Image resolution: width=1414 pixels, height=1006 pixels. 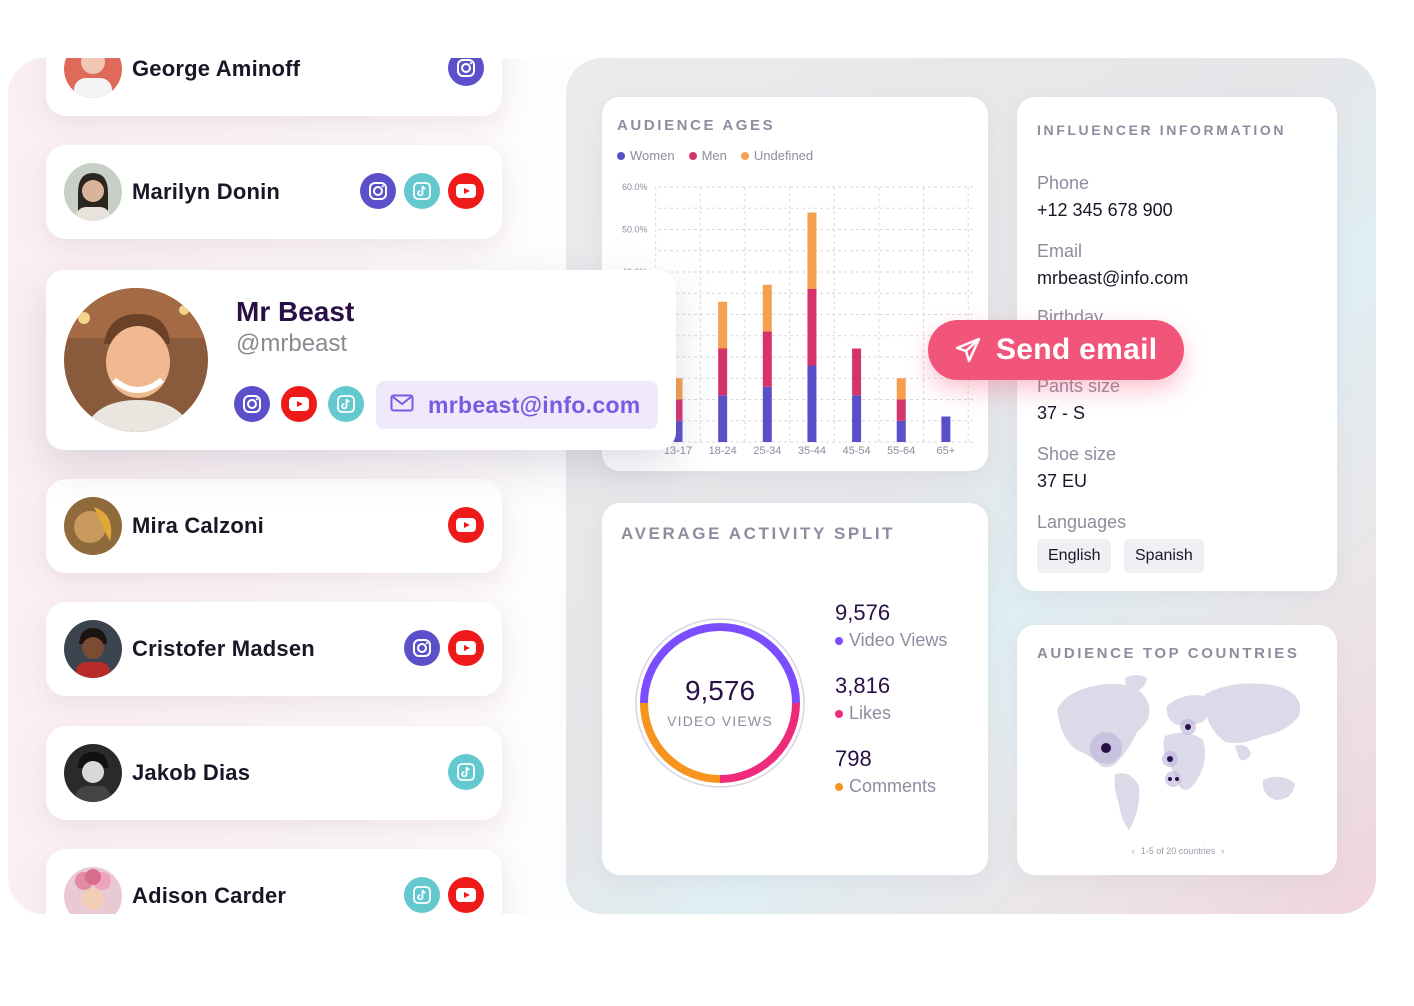 What do you see at coordinates (707, 155) in the screenshot?
I see `legend-men: Men` at bounding box center [707, 155].